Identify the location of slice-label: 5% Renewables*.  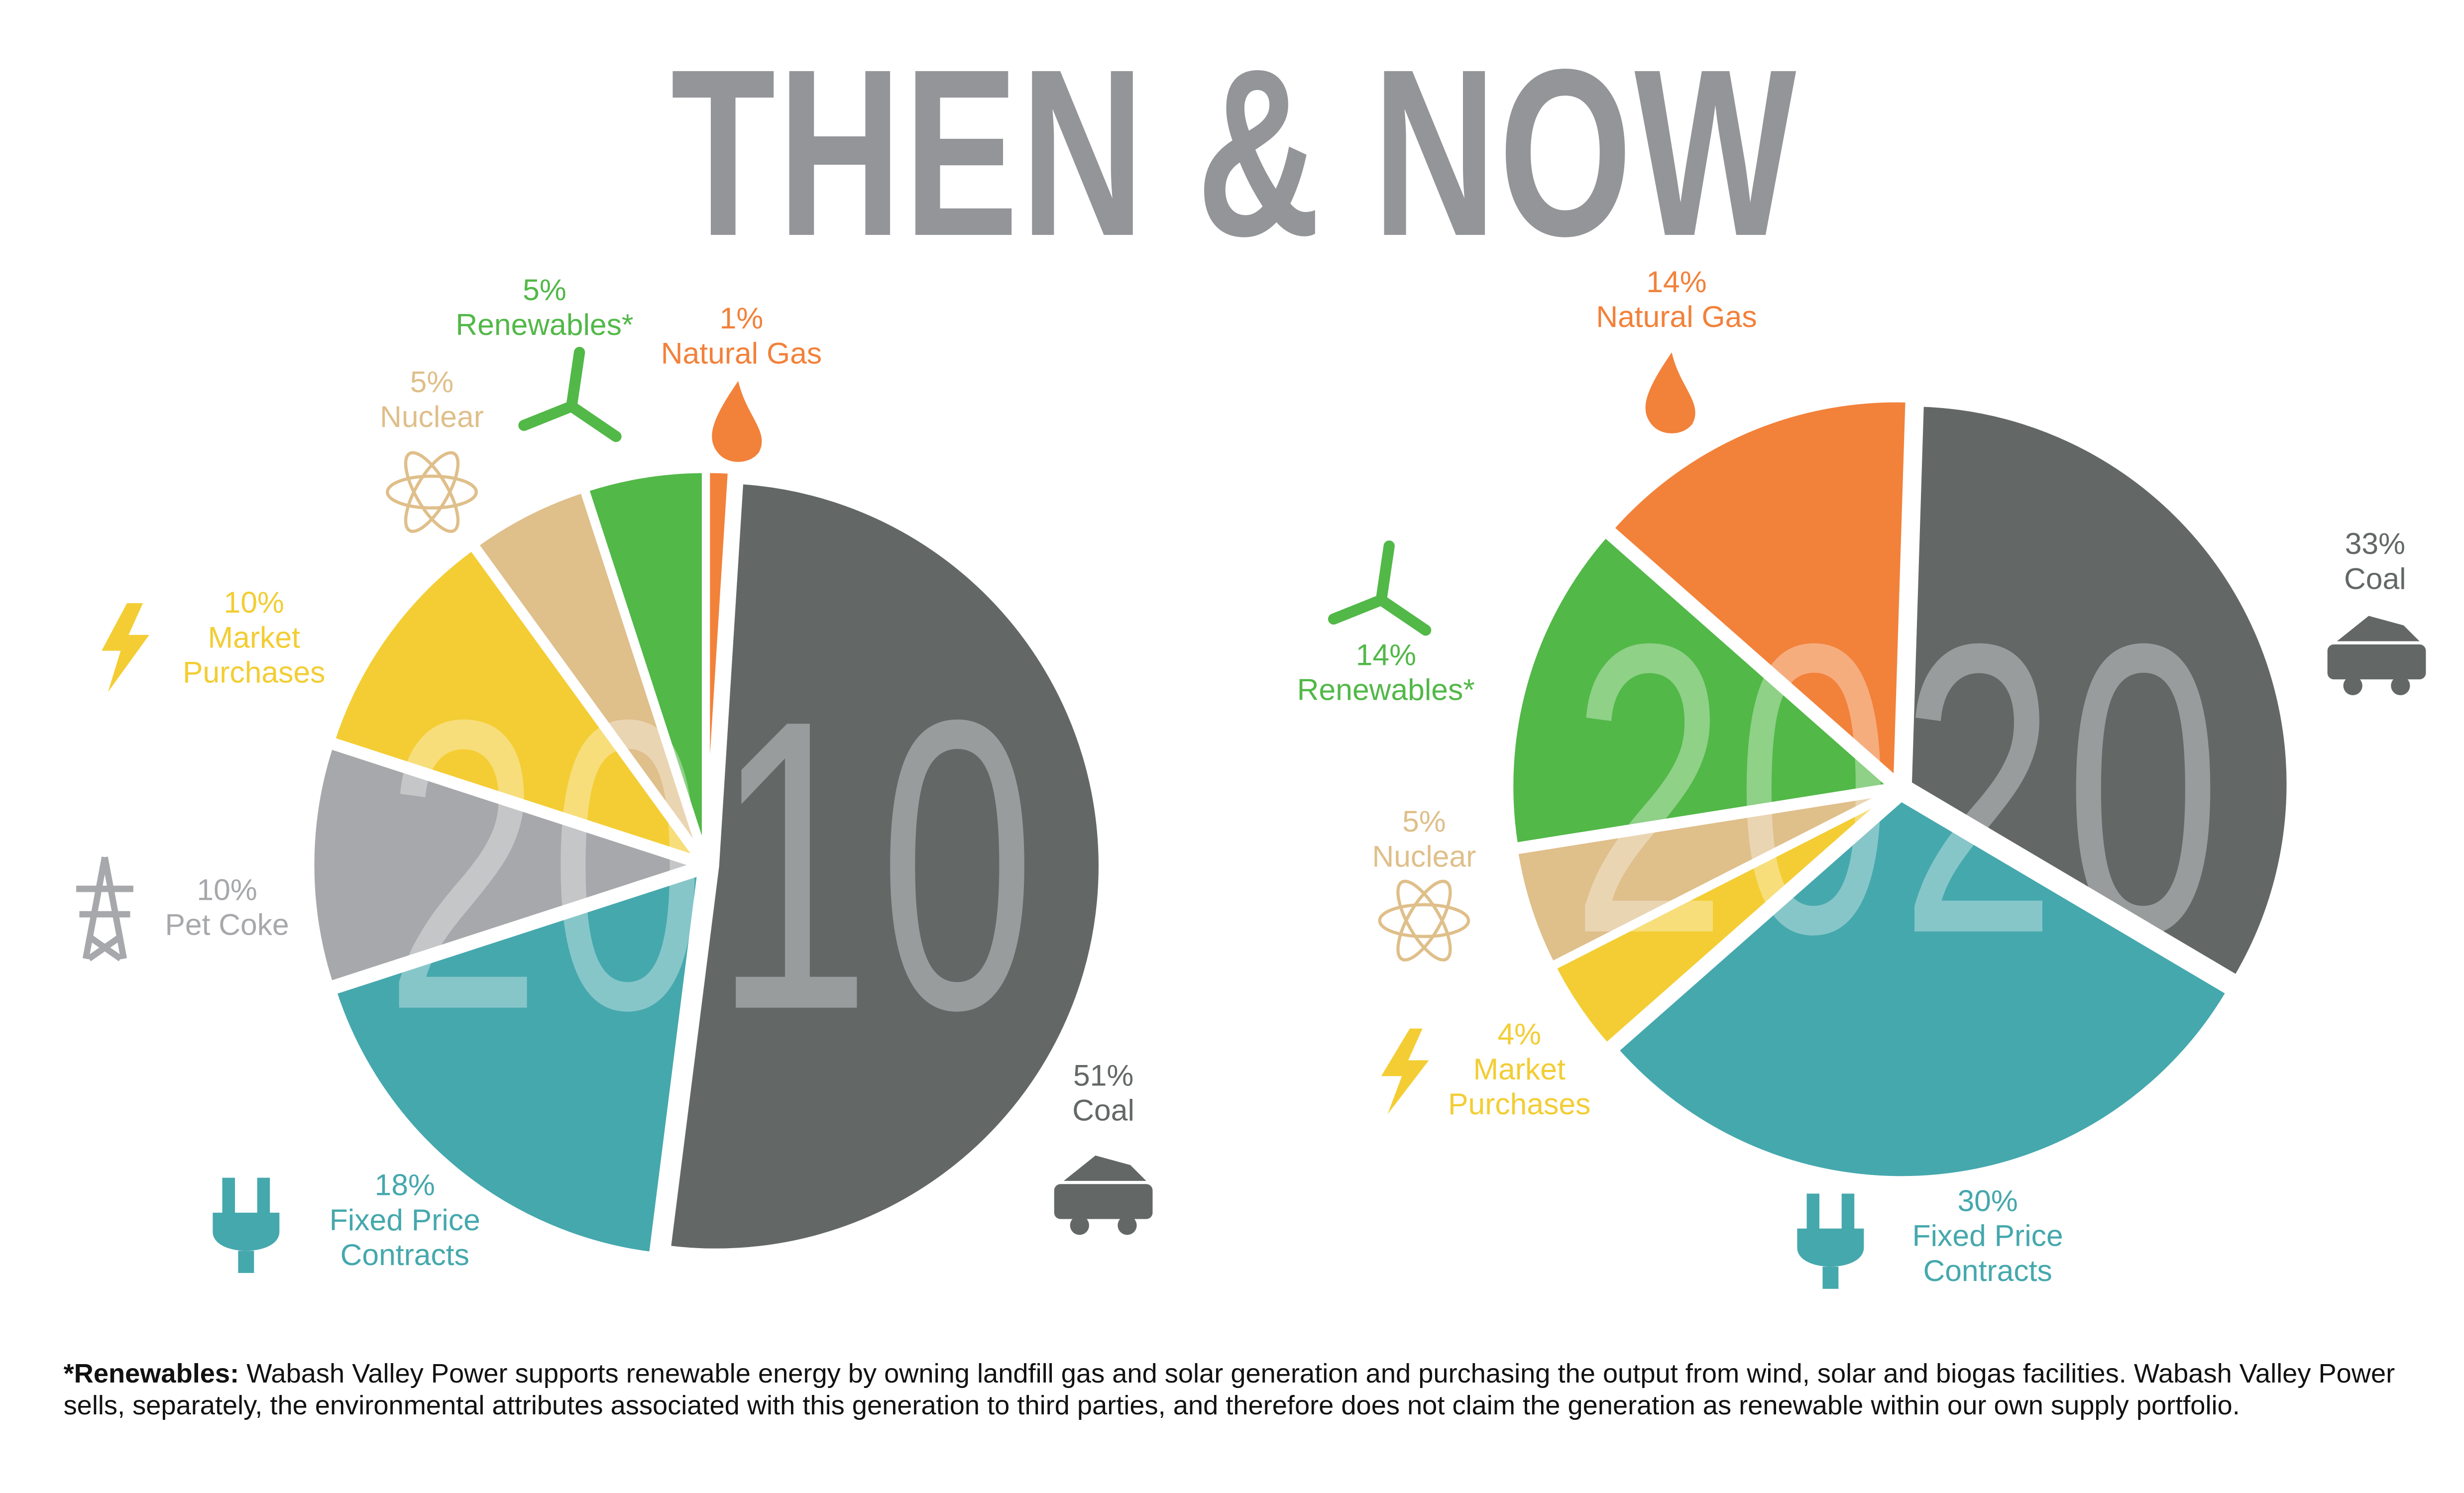
(545, 309).